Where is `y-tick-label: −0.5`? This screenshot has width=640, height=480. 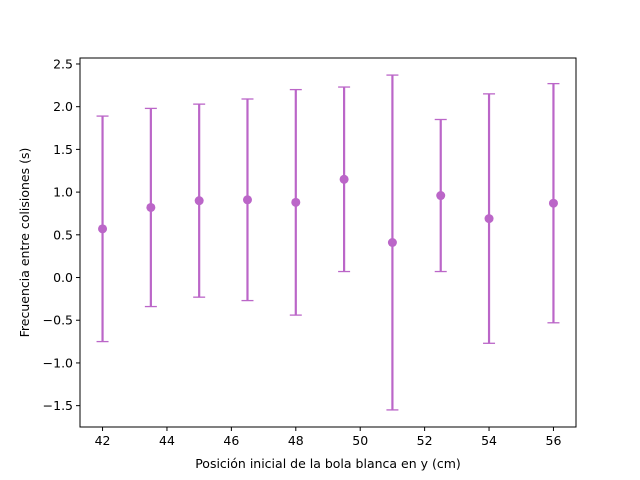 y-tick-label: −0.5 is located at coordinates (58, 320).